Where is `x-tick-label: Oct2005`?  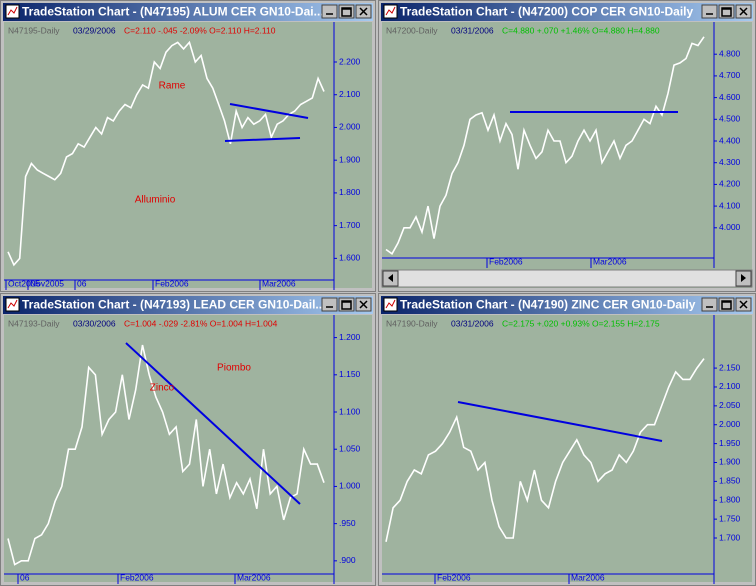 x-tick-label: Oct2005 is located at coordinates (24, 283).